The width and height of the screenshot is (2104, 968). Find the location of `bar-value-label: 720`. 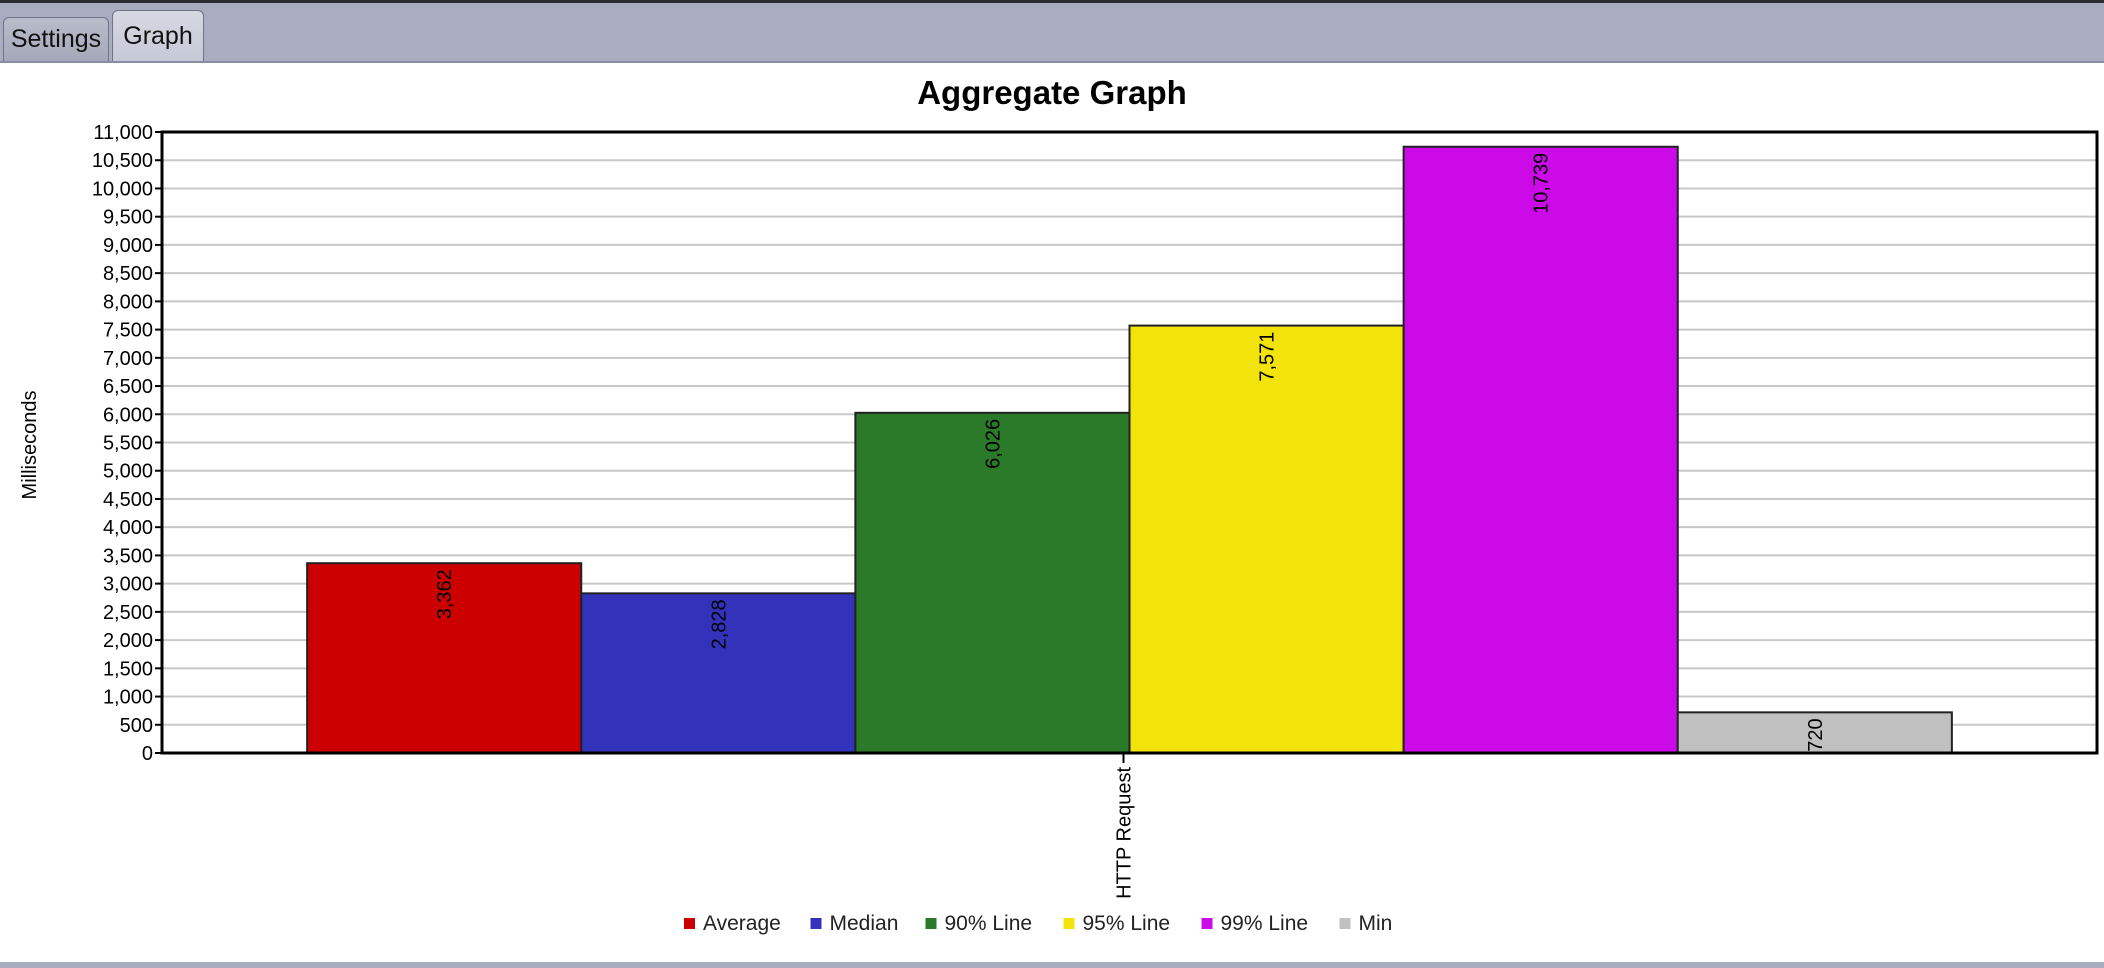

bar-value-label: 720 is located at coordinates (1816, 734).